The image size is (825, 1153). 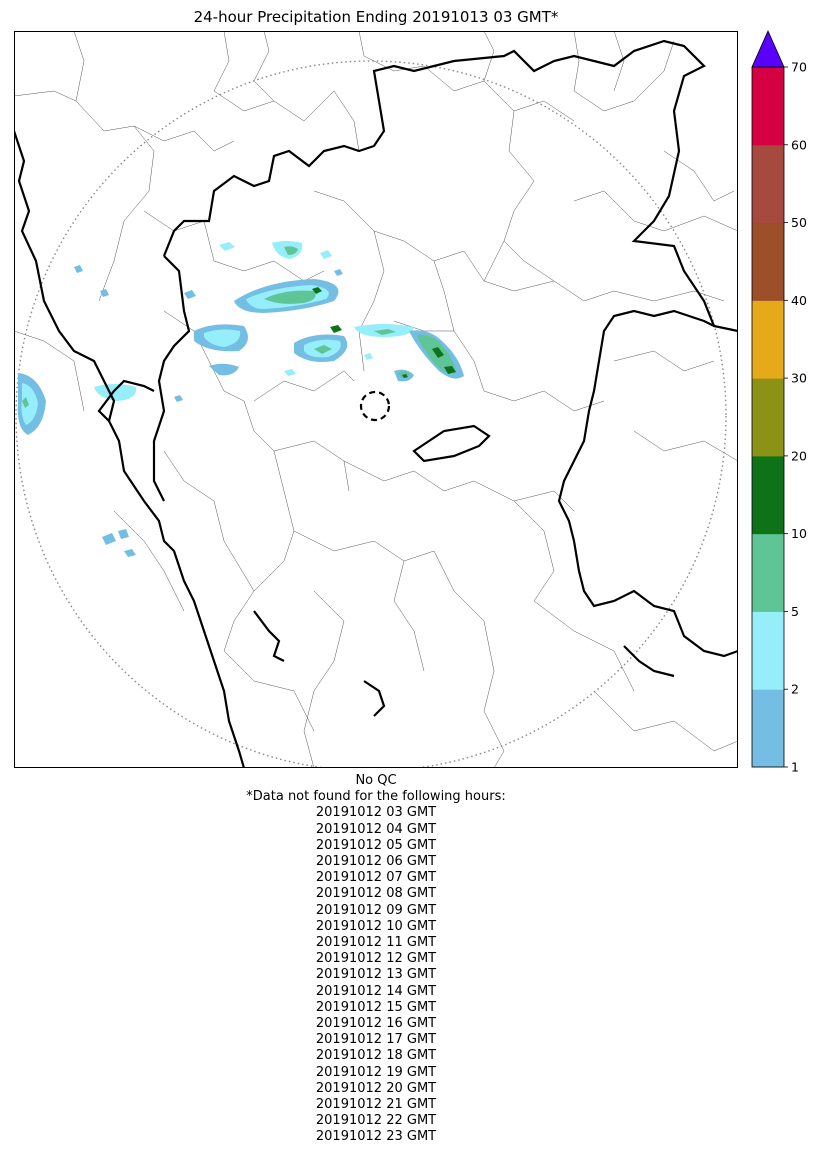 What do you see at coordinates (768, 49) in the screenshot?
I see `colorbar-extend-arrow` at bounding box center [768, 49].